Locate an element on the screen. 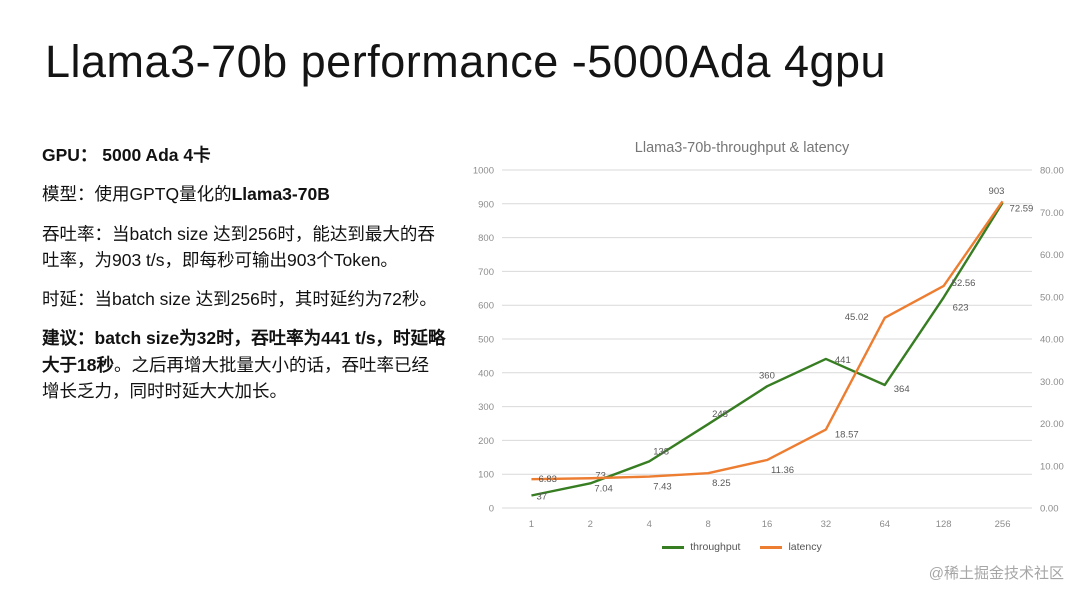  legend-item-latency: latency is located at coordinates (791, 547).